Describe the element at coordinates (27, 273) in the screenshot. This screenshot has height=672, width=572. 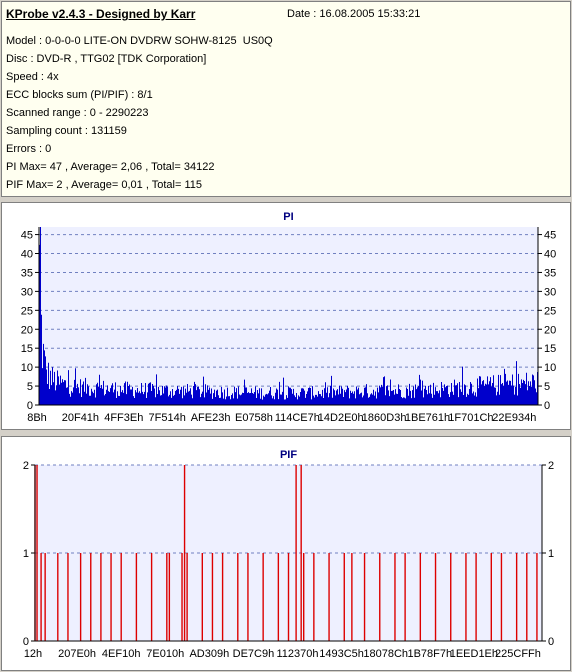
I see `y-tick-label-left: 35` at that location.